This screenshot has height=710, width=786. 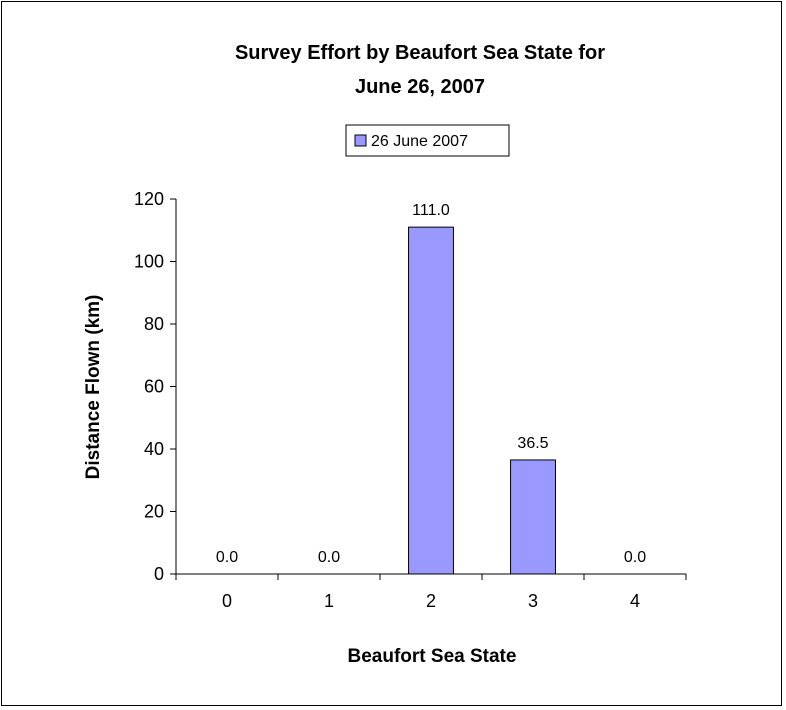 I want to click on y-tick-label: 40, so click(x=154, y=449).